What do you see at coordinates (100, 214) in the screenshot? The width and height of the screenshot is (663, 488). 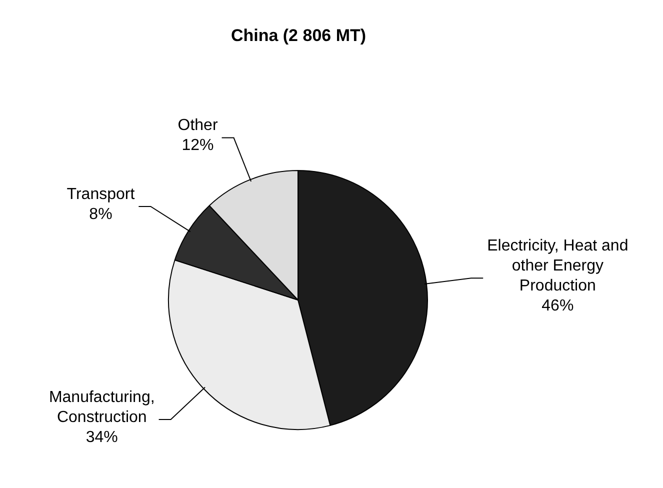 I see `data-label: 8%` at bounding box center [100, 214].